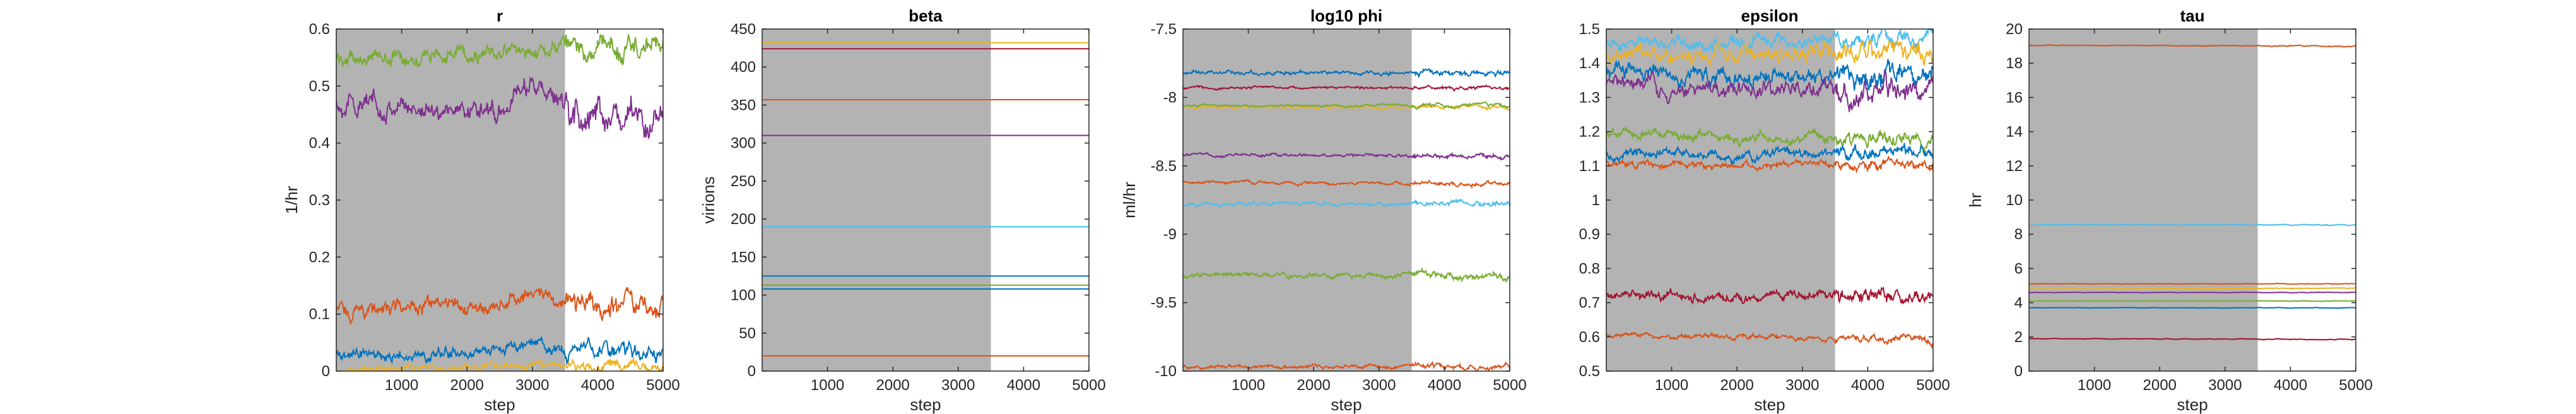  What do you see at coordinates (1164, 303) in the screenshot?
I see `y-tick-label: -9.5` at bounding box center [1164, 303].